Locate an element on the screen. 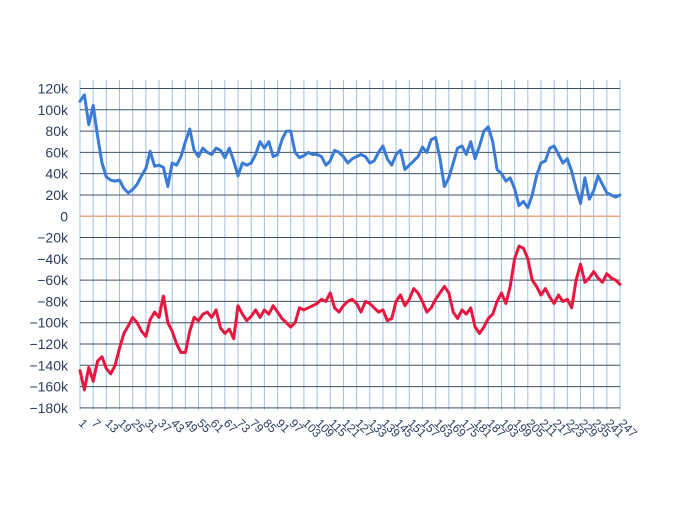 The image size is (700, 505). y-tick-label: −100k is located at coordinates (49, 323).